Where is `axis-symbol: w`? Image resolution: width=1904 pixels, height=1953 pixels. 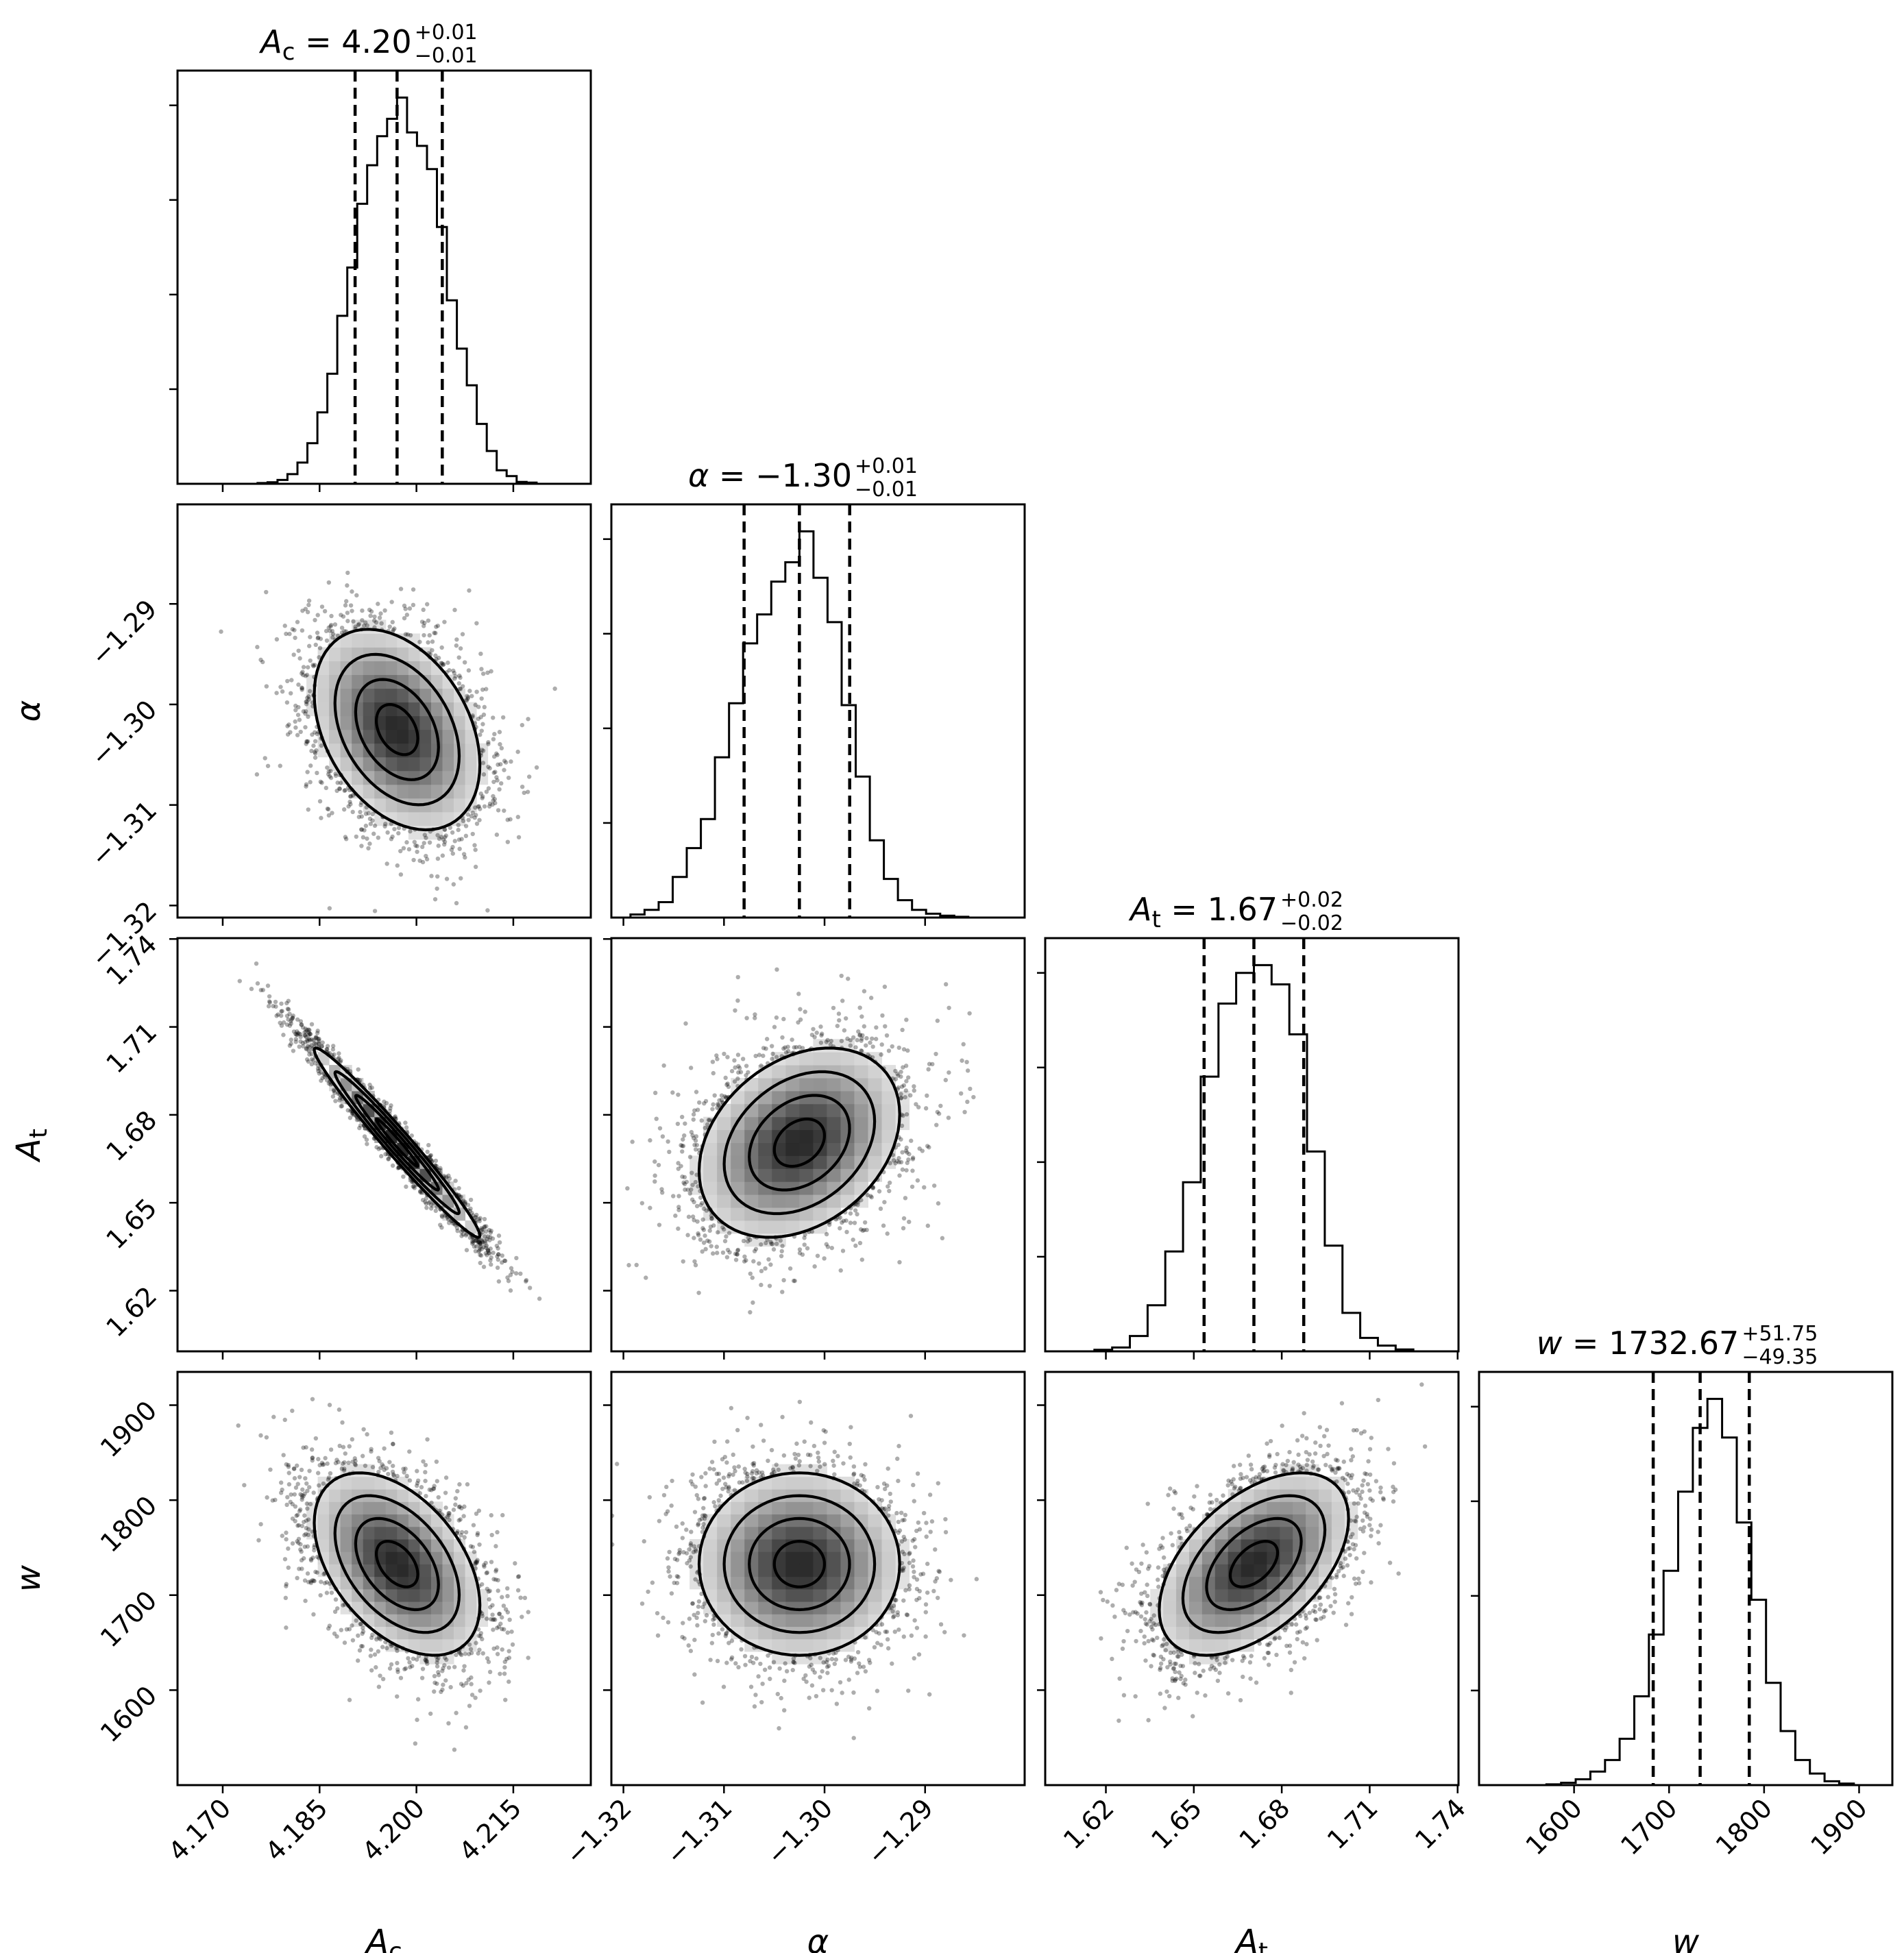 axis-symbol: w is located at coordinates (1686, 1938).